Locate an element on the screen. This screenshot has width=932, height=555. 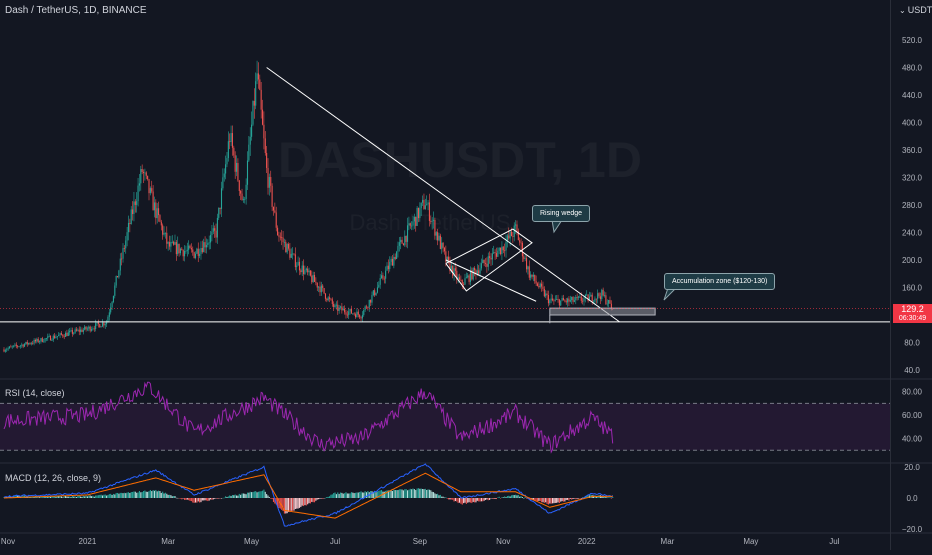
accumulation-zone-callout: Accumulation zone ($120-130) is located at coordinates (720, 281).